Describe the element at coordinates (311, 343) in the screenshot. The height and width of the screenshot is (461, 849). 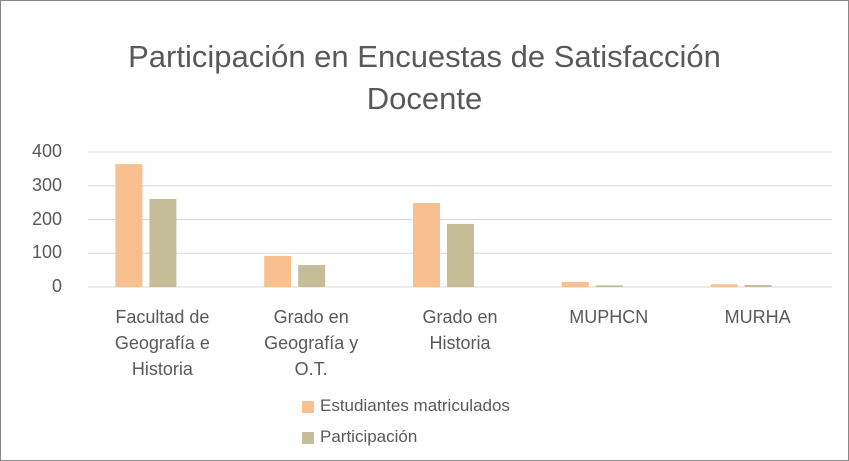
I see `x-tick-label: Grado en Geografía y O.T.` at that location.